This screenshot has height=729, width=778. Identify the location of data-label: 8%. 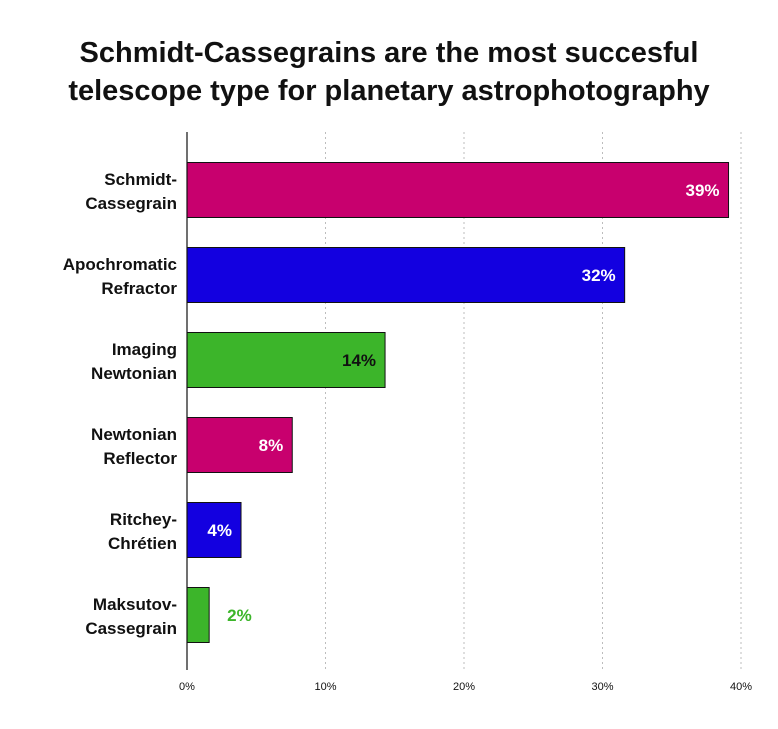
(271, 445).